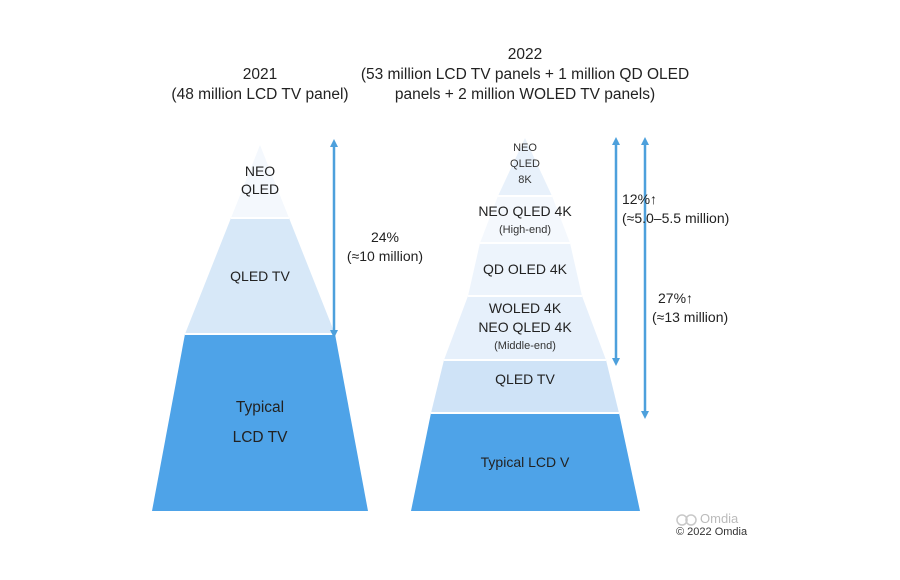 This screenshot has width=900, height=580. I want to click on left-annotation-amount: (≈10 million), so click(385, 256).